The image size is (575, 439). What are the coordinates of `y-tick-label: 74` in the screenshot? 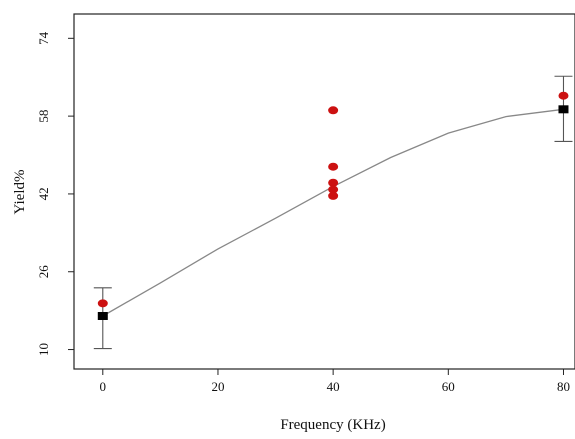 It's located at (43, 38).